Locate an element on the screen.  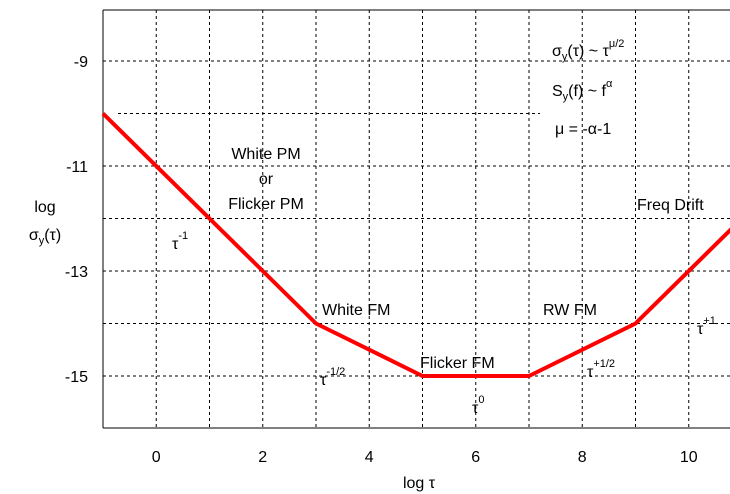
region-label-white-fm: White FM is located at coordinates (356, 310).